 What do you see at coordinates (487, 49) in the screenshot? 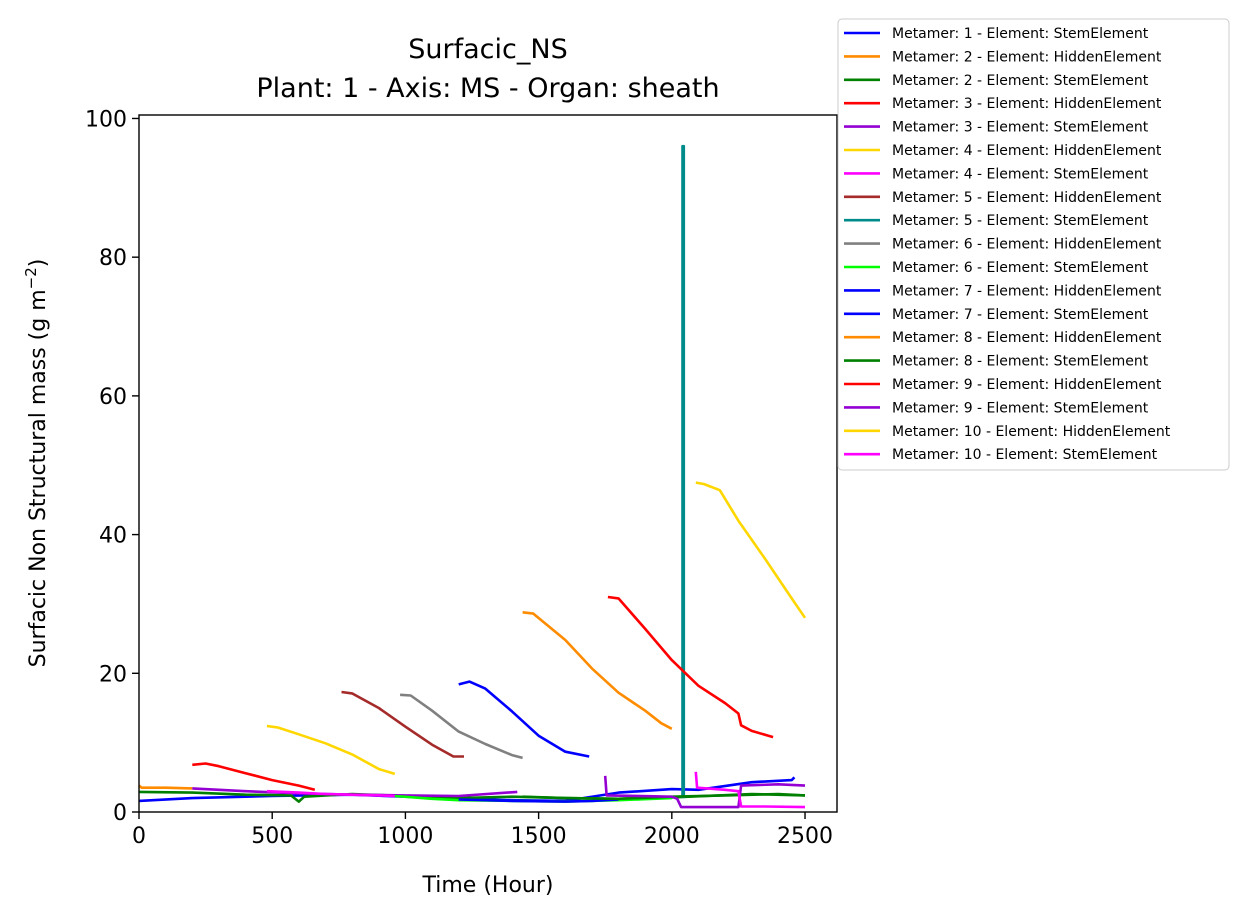
I see `chart-title: Surfacic_NS` at bounding box center [487, 49].